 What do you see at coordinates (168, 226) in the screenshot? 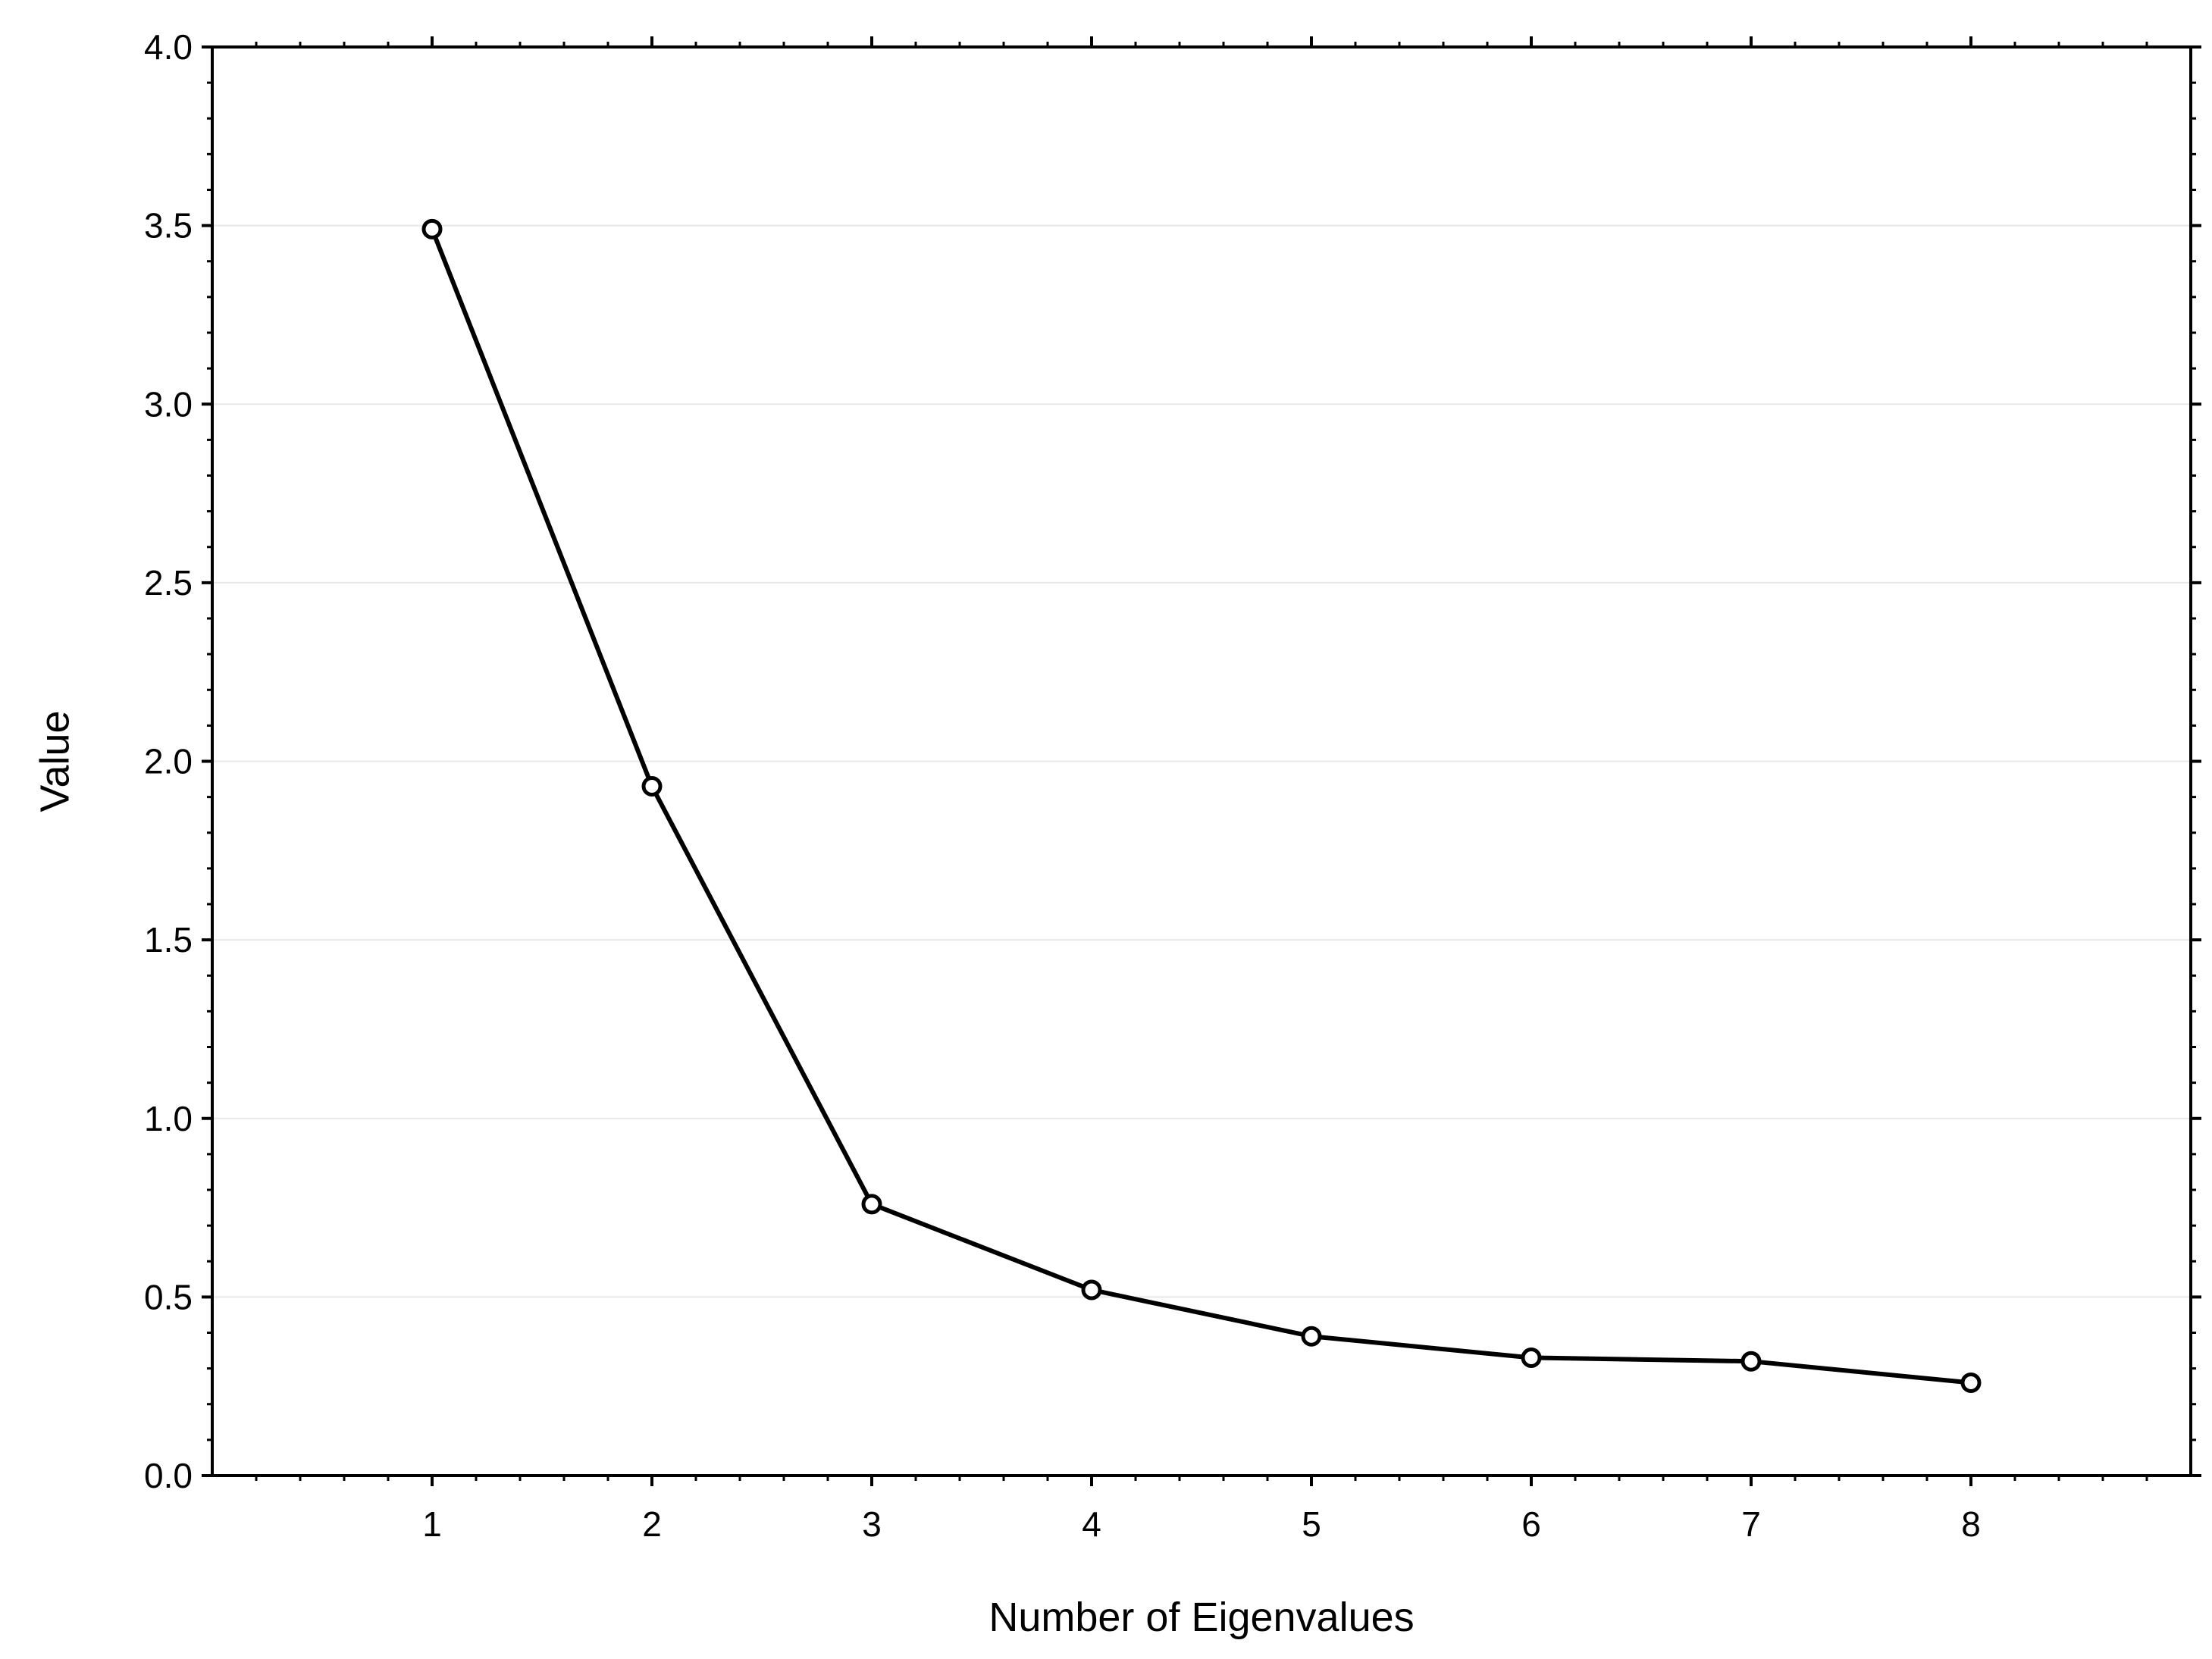
I see `y-tick-label: 3.5` at bounding box center [168, 226].